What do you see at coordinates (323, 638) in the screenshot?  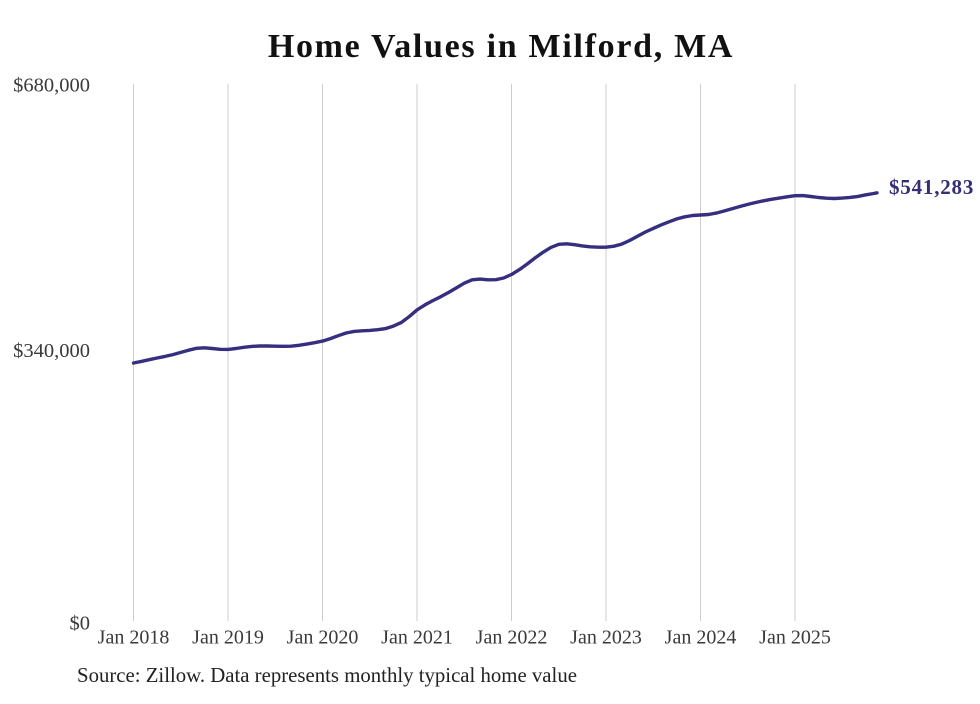 I see `svg-text: Jan 2020` at bounding box center [323, 638].